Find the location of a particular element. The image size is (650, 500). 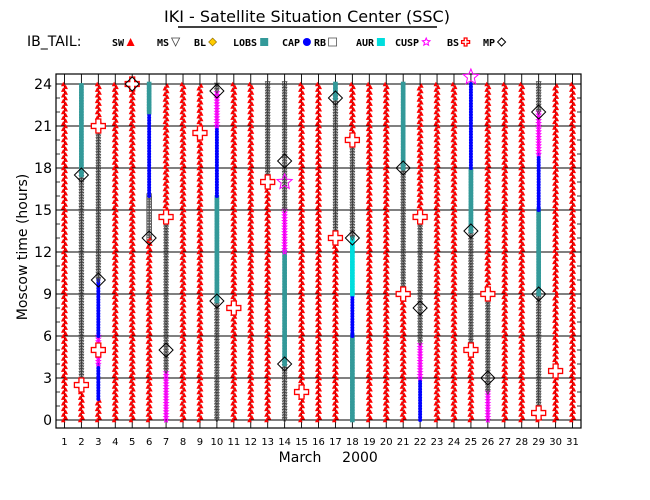

mark-rb is located at coordinates (149, 229).